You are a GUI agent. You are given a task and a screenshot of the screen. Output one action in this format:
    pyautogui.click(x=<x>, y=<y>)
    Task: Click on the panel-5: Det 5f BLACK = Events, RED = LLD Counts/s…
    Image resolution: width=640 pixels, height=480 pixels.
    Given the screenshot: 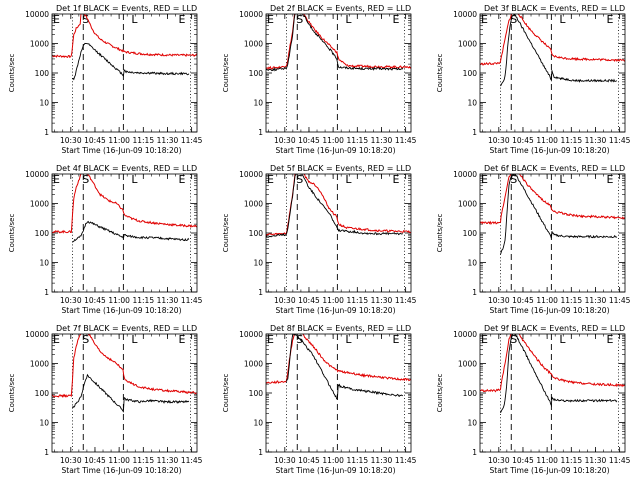 What is the action you would take?
    pyautogui.click(x=319, y=239)
    